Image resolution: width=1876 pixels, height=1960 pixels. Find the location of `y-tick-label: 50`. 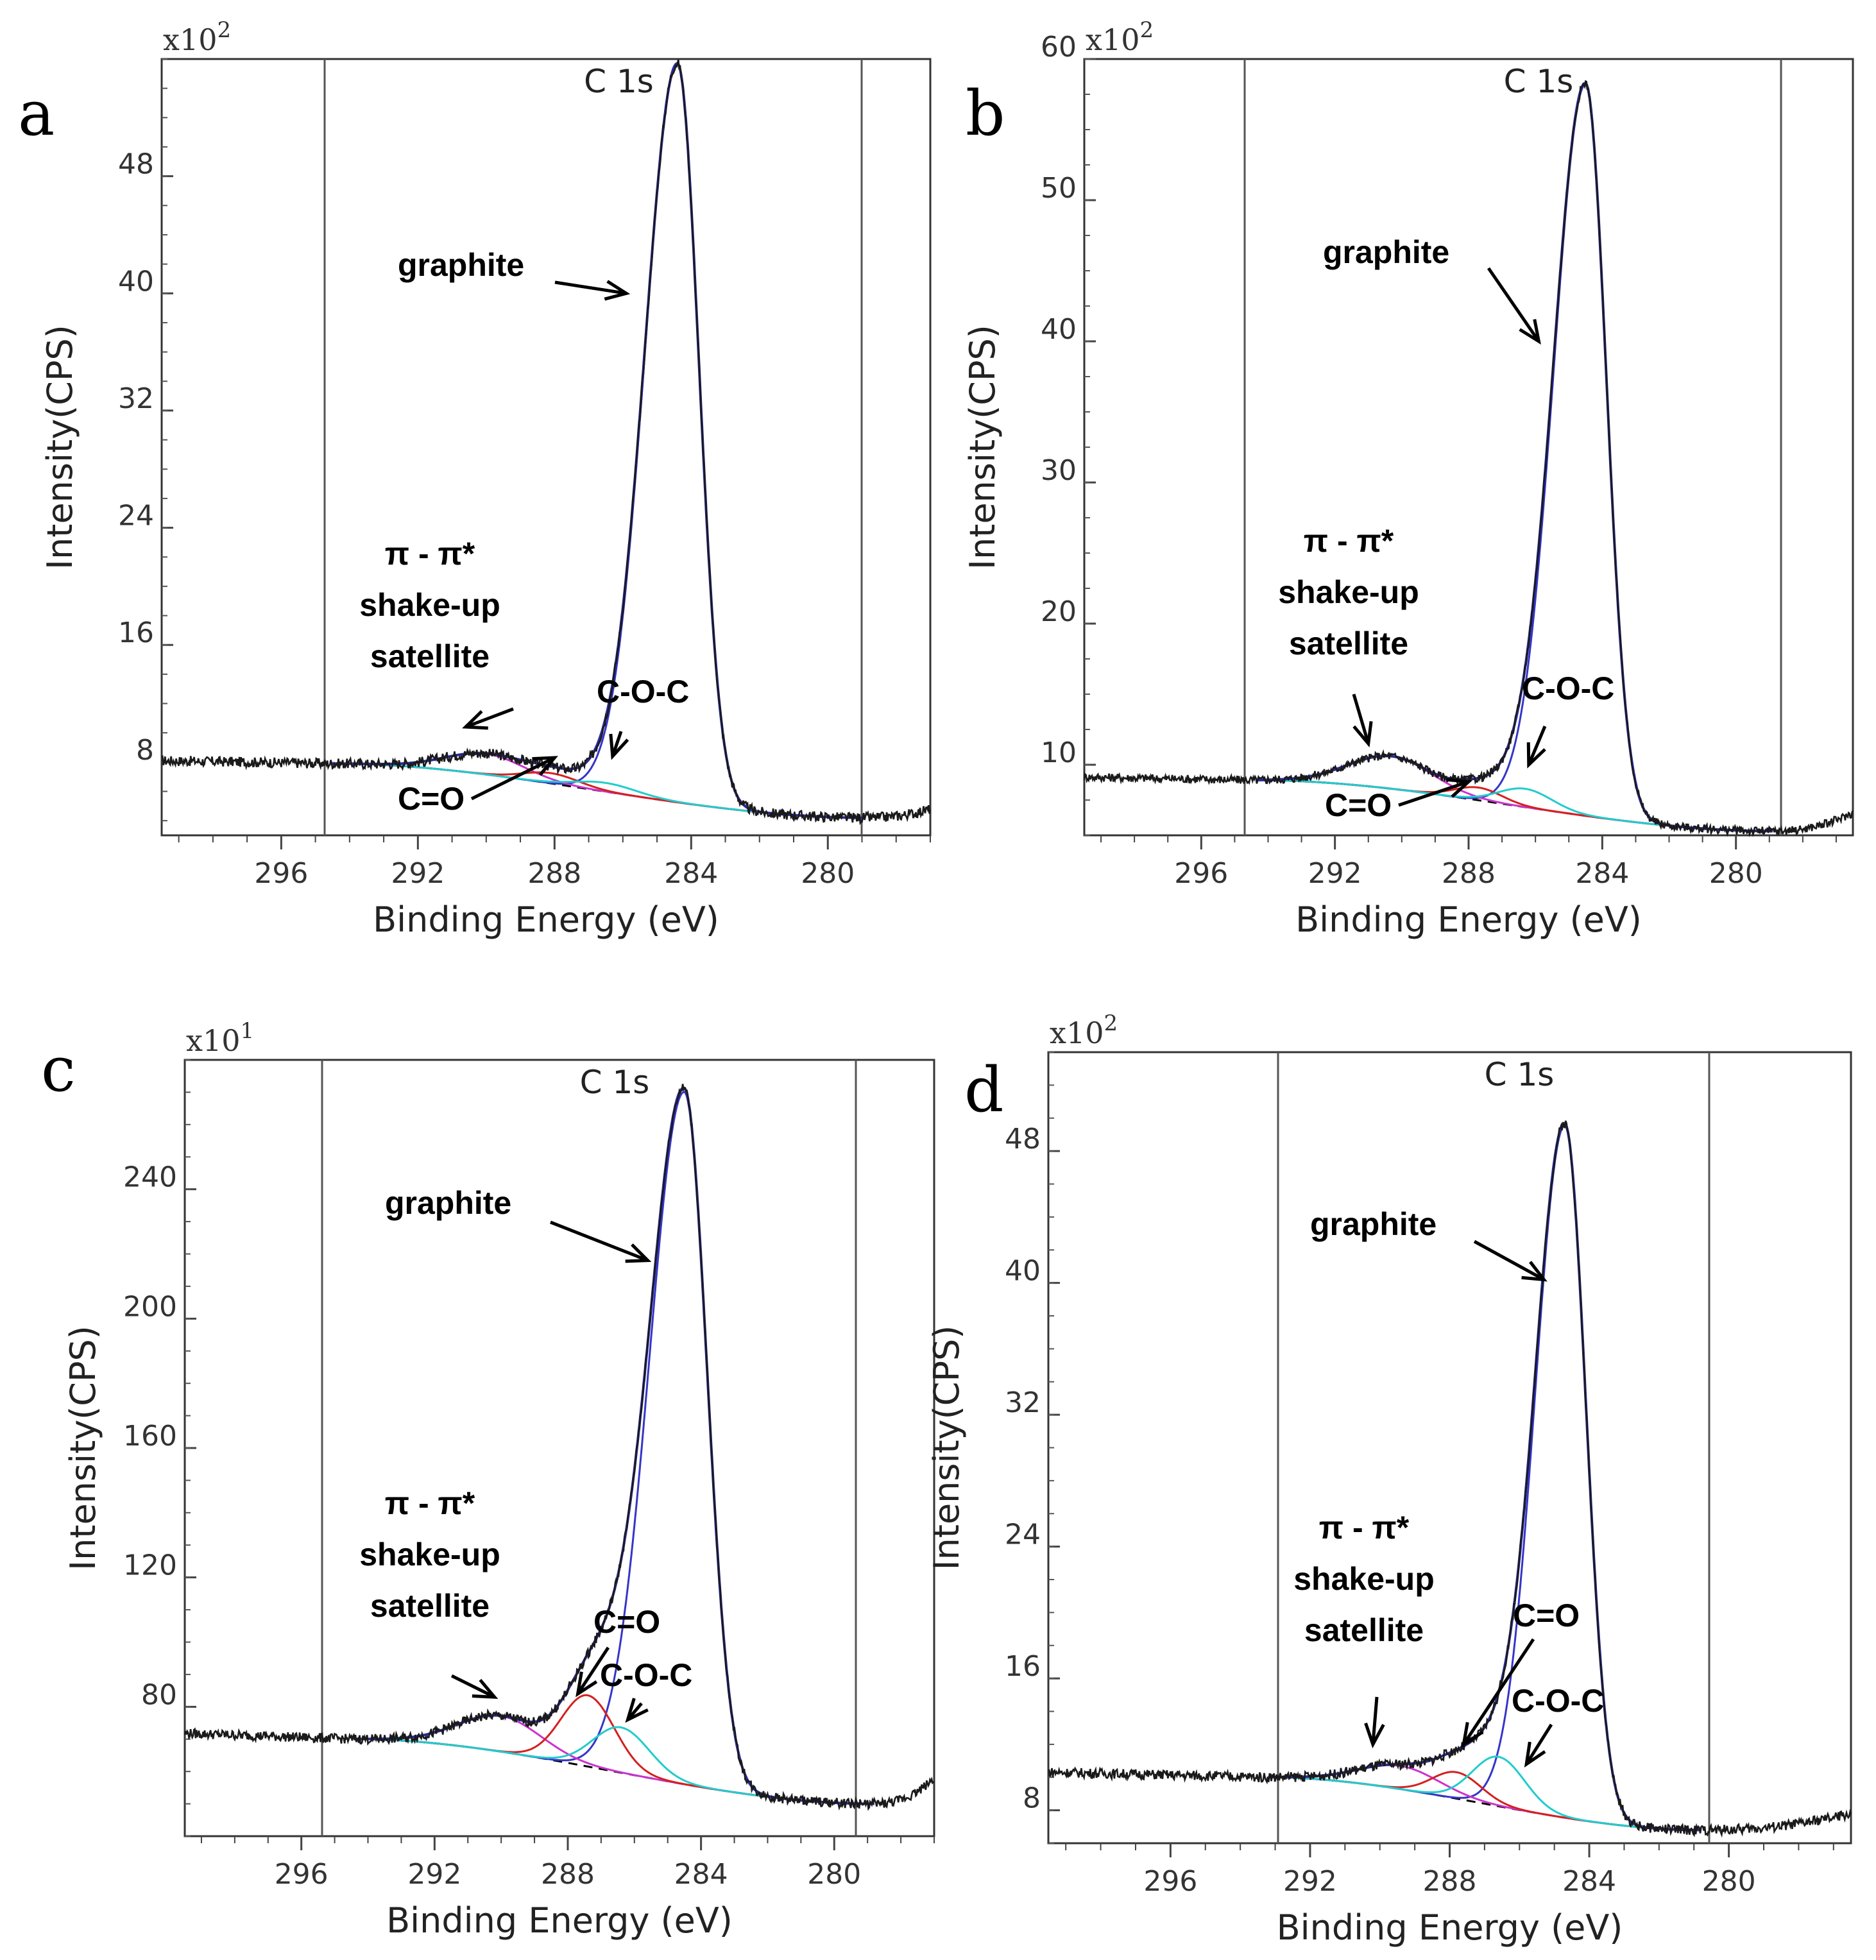

y-tick-label: 50 is located at coordinates (1059, 188).